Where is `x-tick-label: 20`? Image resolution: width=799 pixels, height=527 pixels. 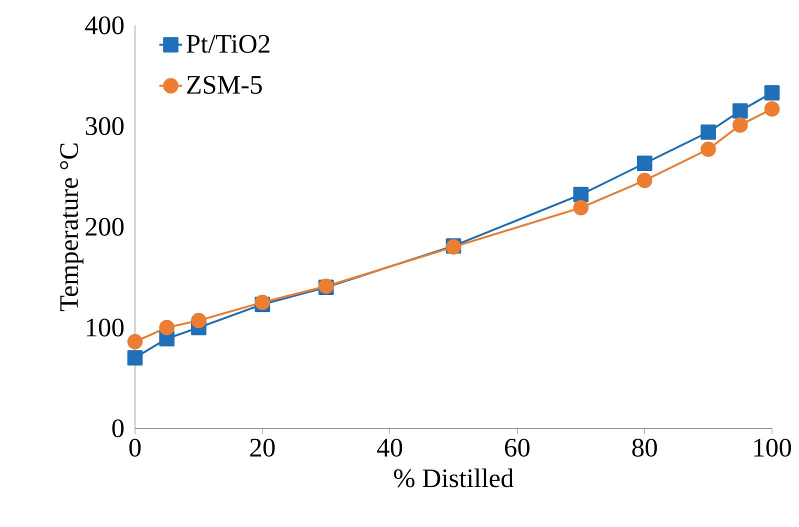
x-tick-label: 20 is located at coordinates (262, 447).